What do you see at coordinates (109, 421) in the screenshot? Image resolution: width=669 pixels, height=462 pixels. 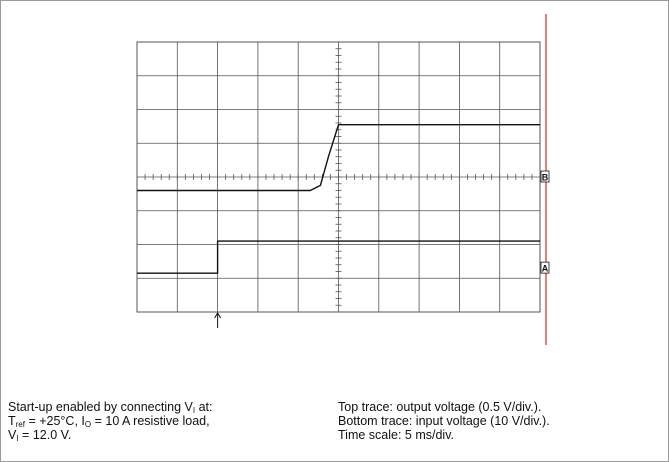 I see `caption-conditions-line-2: Tref = +25°C, IO = 10 A resistive load,` at bounding box center [109, 421].